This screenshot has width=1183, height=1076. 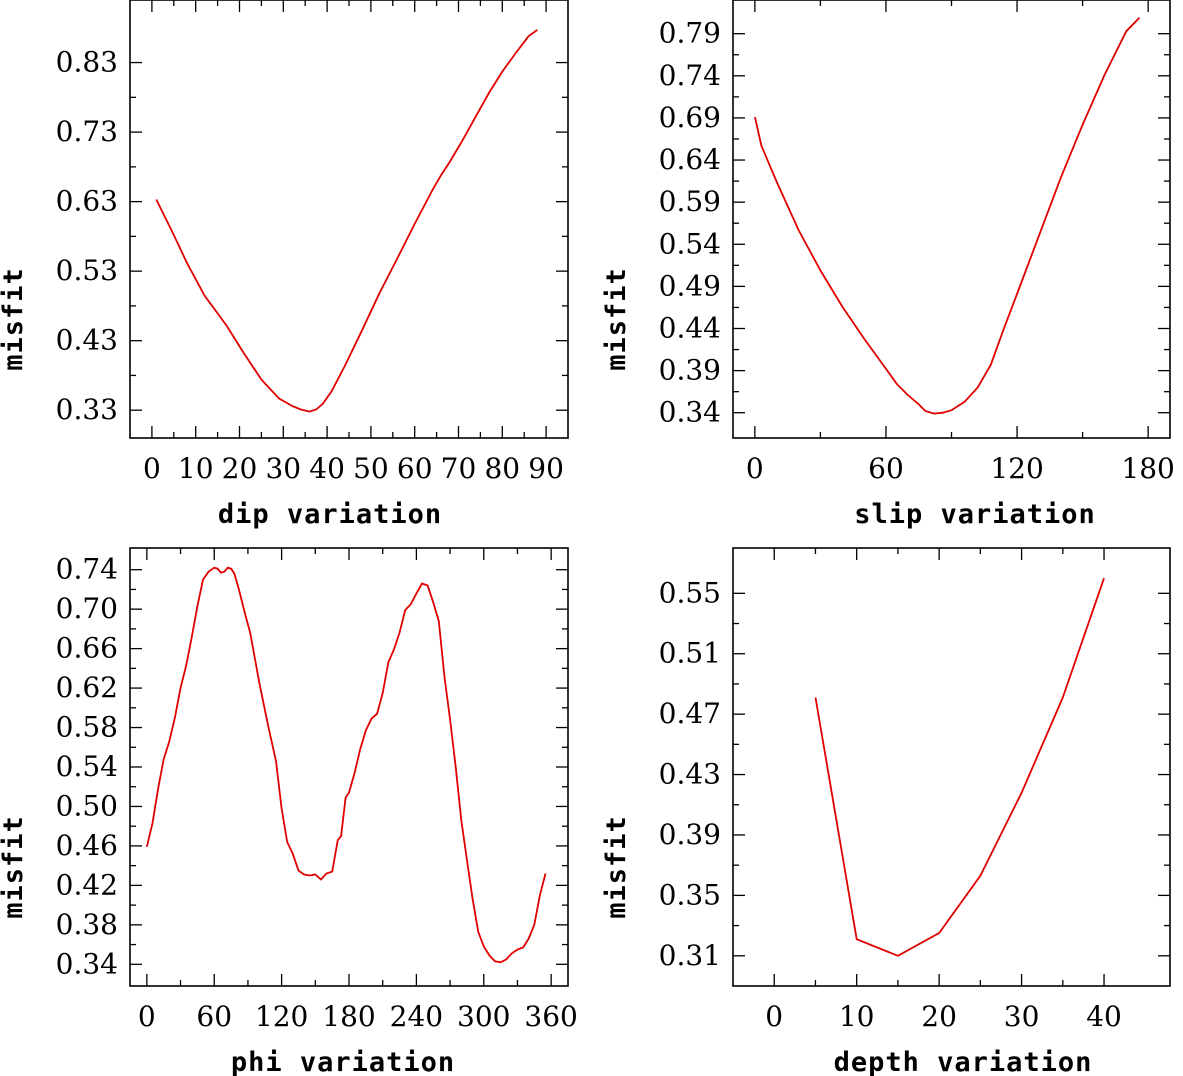 I want to click on y-tick-label: 0.66, so click(x=87, y=648).